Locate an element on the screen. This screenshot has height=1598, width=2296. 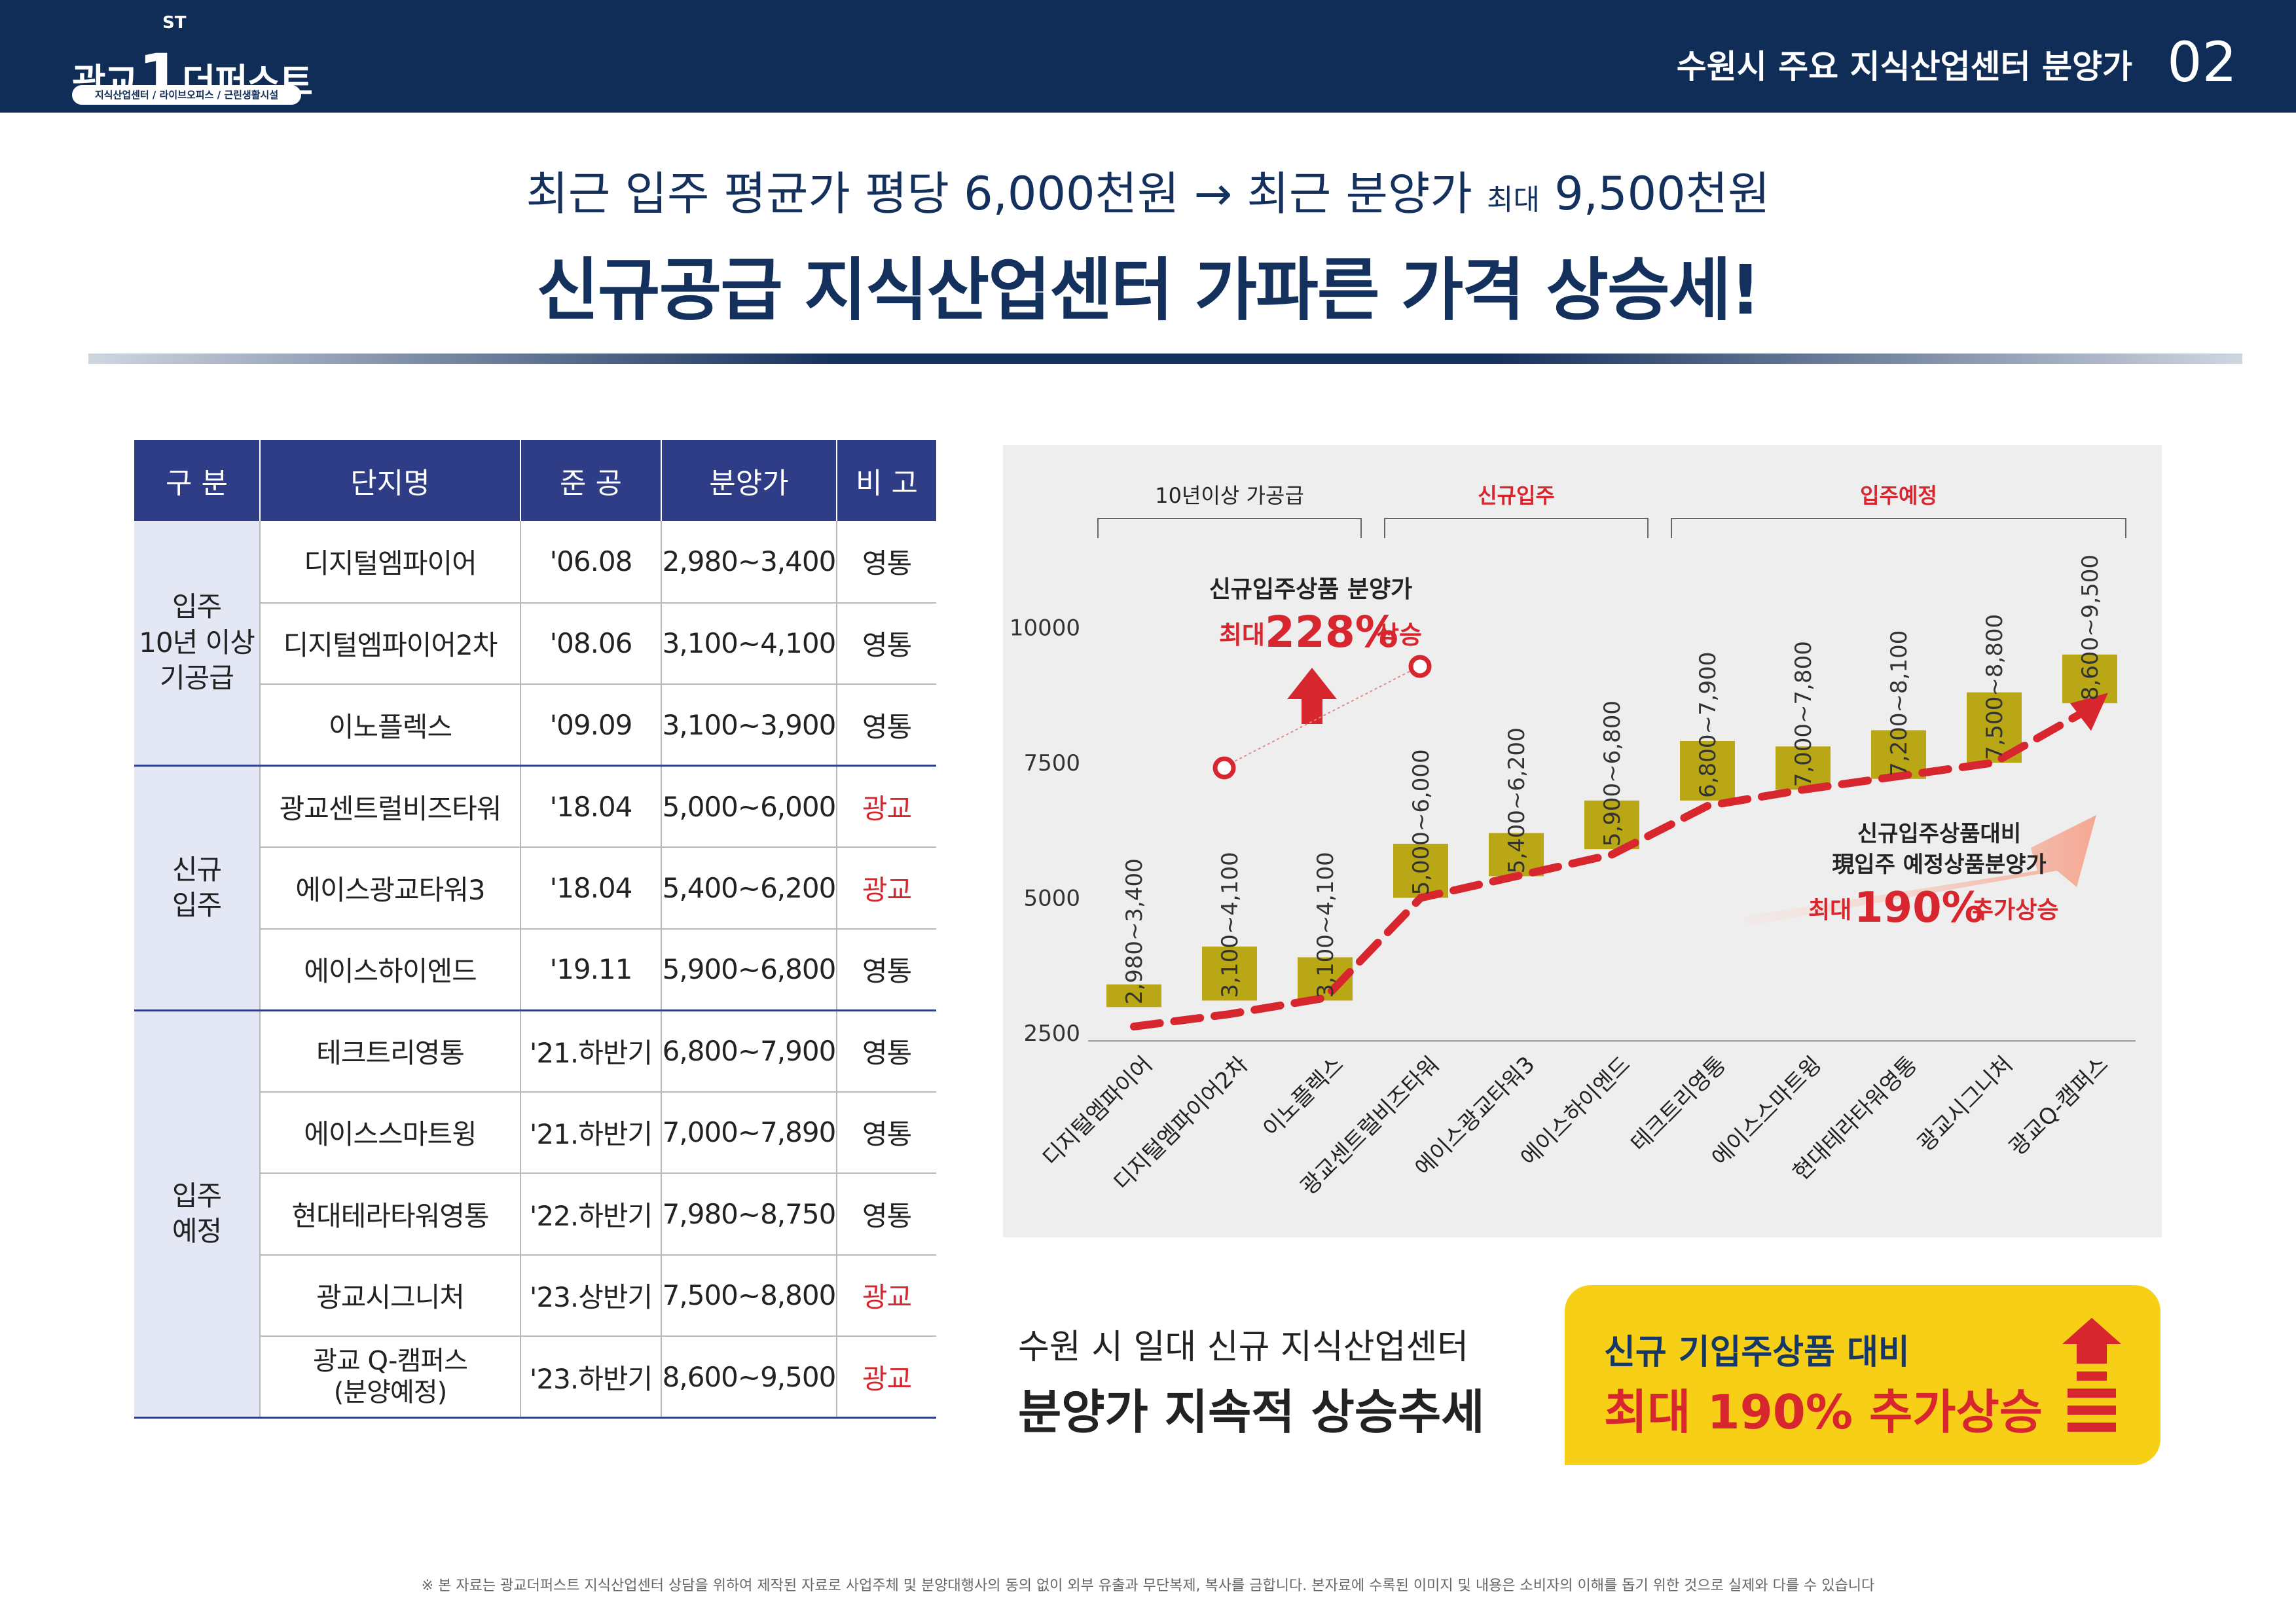
group-cell: 입주 10년 이상 기공급 is located at coordinates (197, 644).